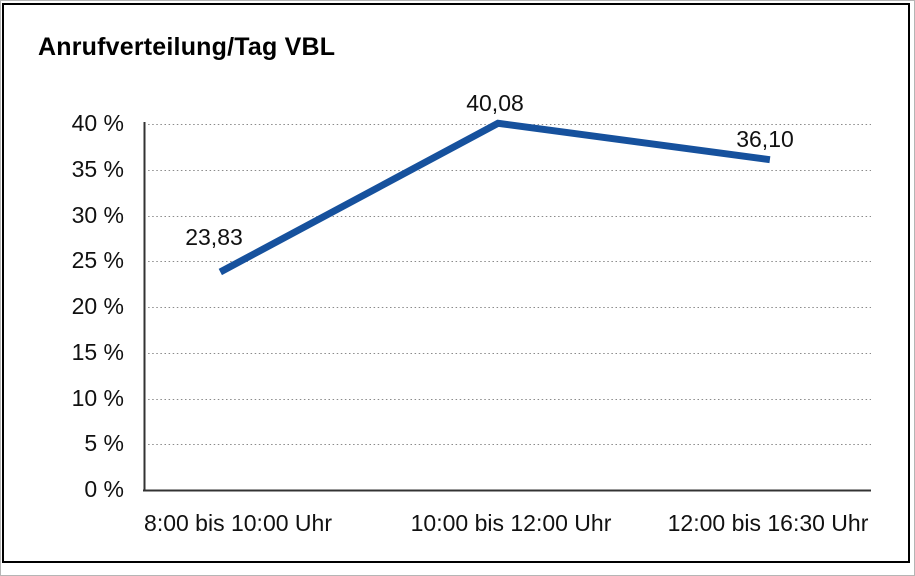 The width and height of the screenshot is (915, 576). What do you see at coordinates (765, 139) in the screenshot?
I see `data-point-label: 36,10` at bounding box center [765, 139].